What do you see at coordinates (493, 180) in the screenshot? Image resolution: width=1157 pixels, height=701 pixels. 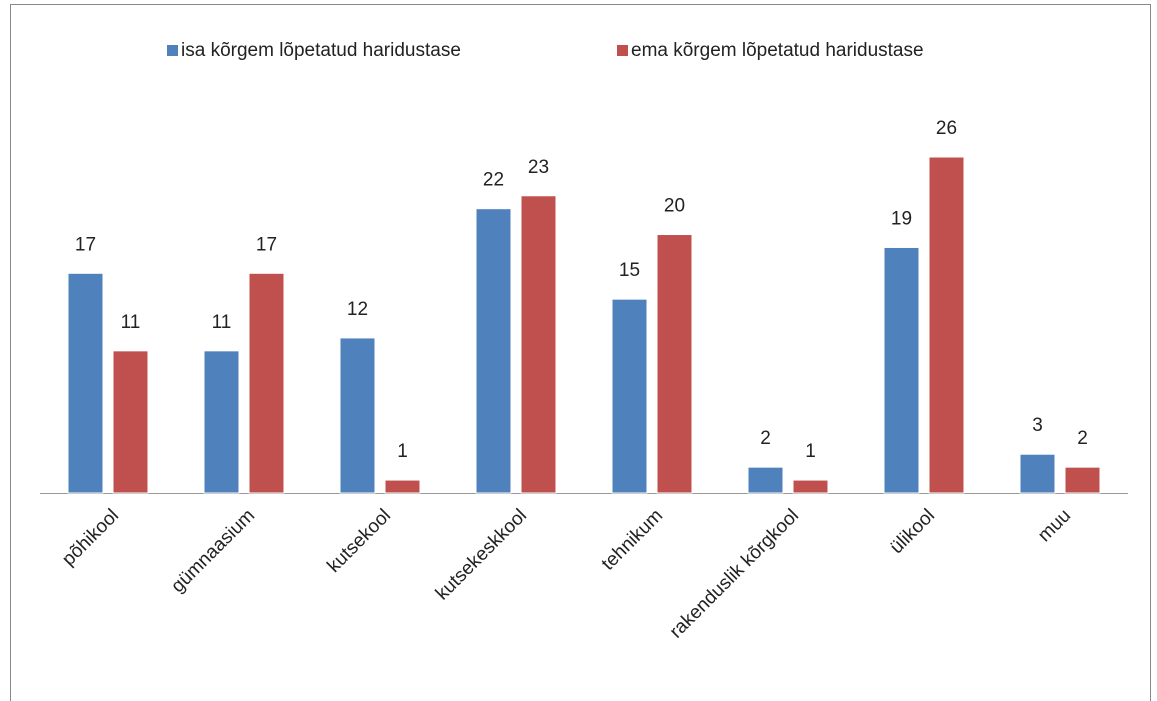 I see `data-label: 22` at bounding box center [493, 180].